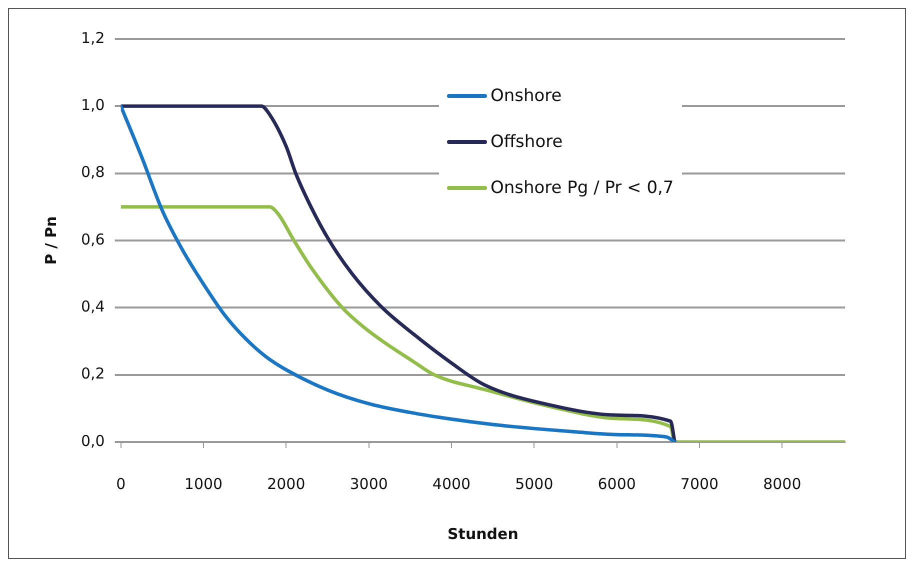 The image size is (914, 567). Describe the element at coordinates (526, 96) in the screenshot. I see `legend-label: Onshore` at that location.